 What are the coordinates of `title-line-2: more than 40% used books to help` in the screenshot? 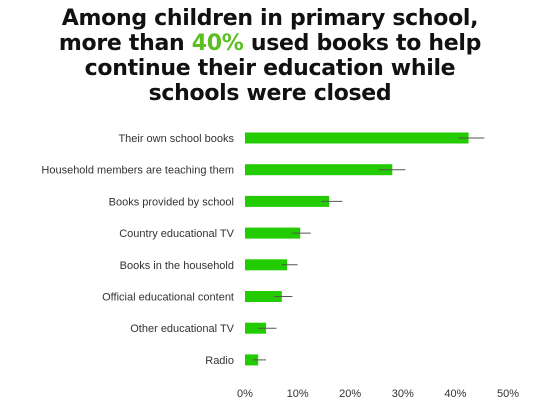 It's located at (270, 43).